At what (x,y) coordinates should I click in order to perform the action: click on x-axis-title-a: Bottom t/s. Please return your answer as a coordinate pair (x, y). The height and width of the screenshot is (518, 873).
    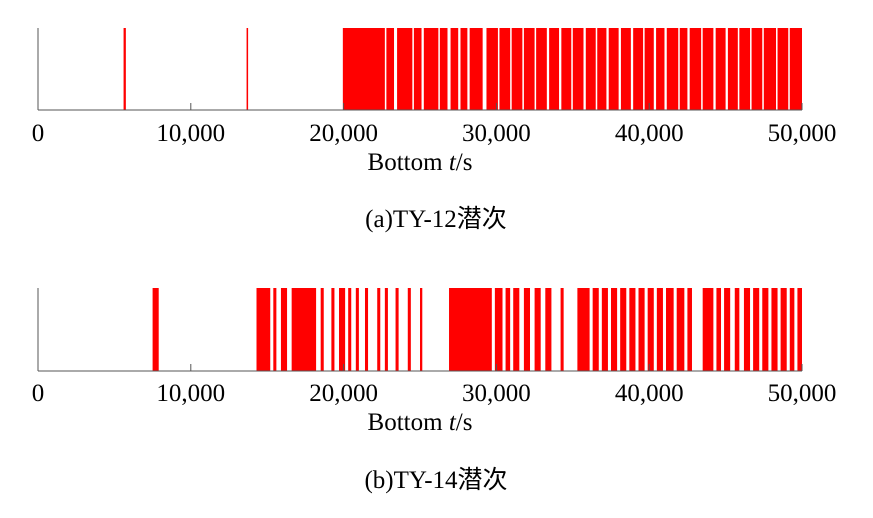
    Looking at the image, I should click on (420, 162).